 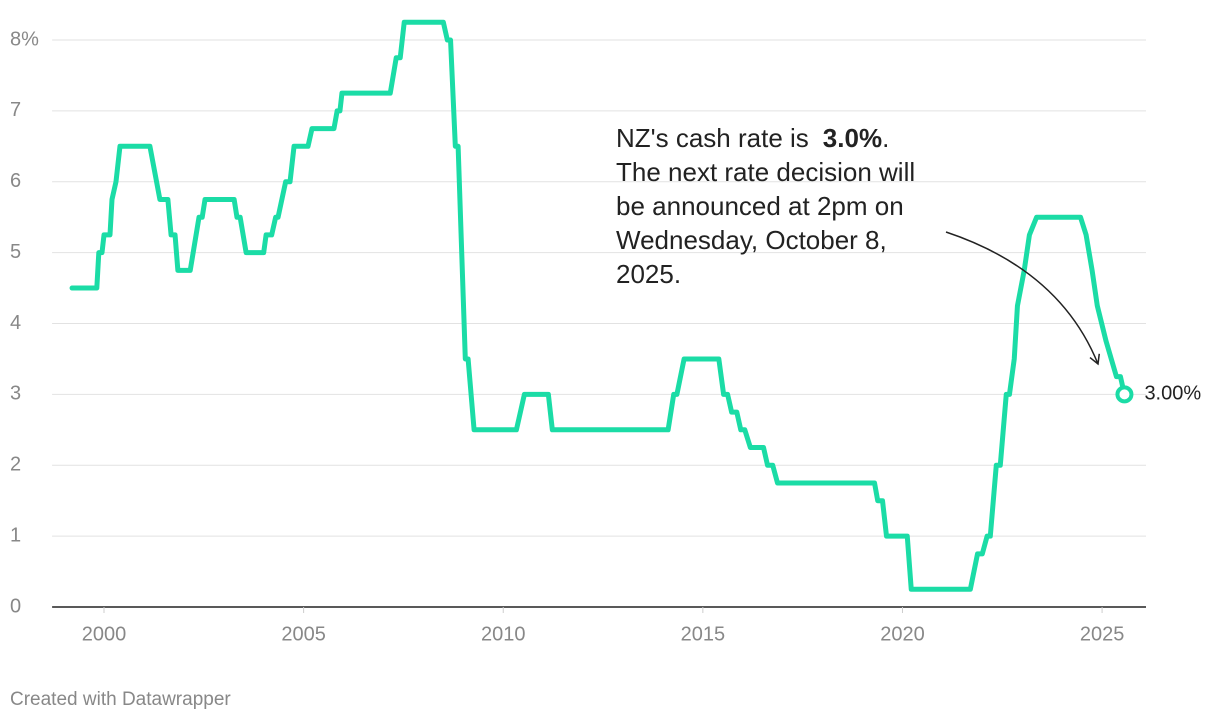 What do you see at coordinates (503, 634) in the screenshot?
I see `x-tick-label: 2010` at bounding box center [503, 634].